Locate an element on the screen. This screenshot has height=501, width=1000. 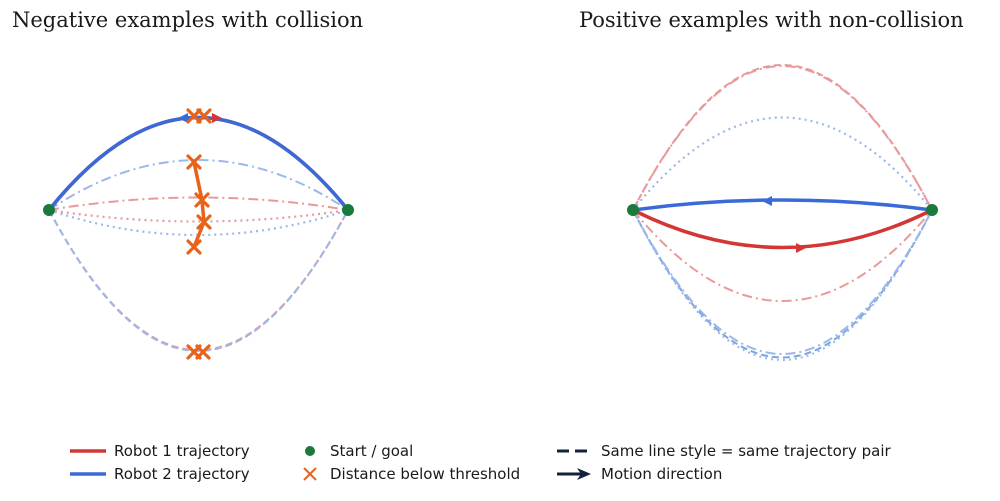
legend-line-style-label: Same line style = same trajectory pair is located at coordinates (746, 451).